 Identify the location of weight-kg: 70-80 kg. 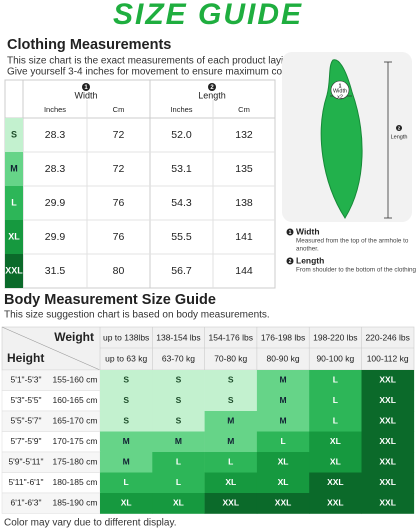
(230, 358).